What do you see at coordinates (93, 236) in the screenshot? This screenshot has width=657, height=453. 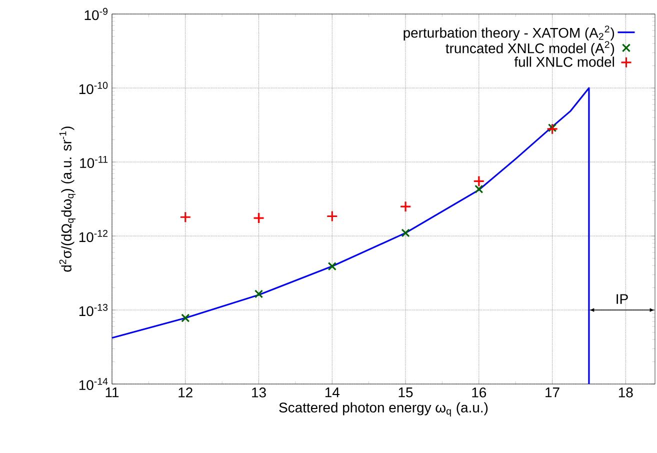 I see `y-tick-label: 10$^{-12}$` at bounding box center [93, 236].